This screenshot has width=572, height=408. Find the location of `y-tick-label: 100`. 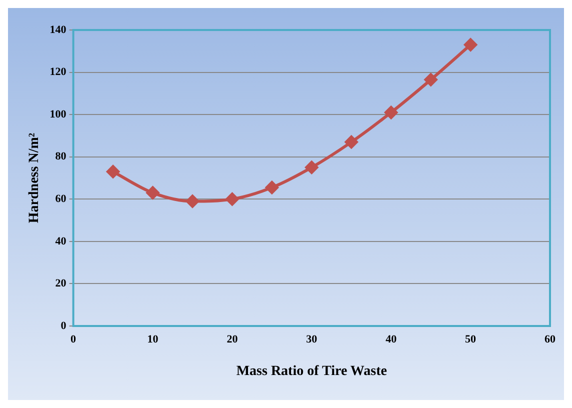

y-tick-label: 100 is located at coordinates (58, 114).